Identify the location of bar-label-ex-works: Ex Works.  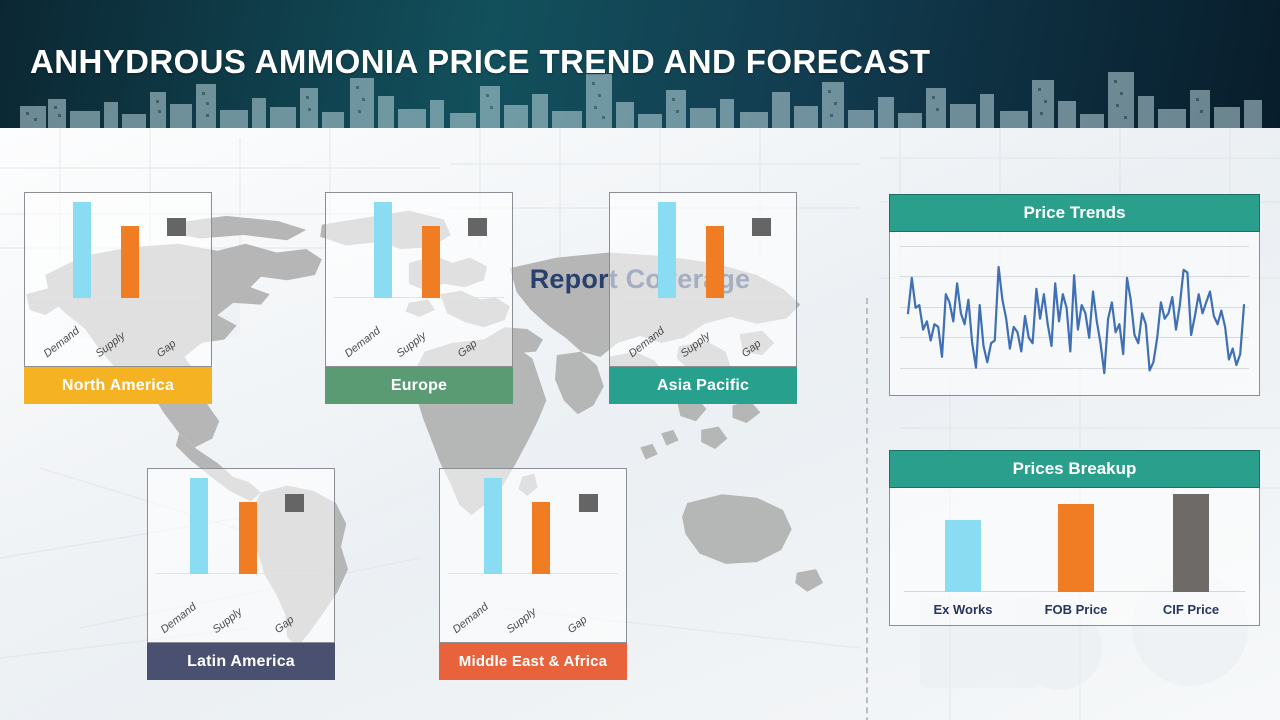
(963, 609).